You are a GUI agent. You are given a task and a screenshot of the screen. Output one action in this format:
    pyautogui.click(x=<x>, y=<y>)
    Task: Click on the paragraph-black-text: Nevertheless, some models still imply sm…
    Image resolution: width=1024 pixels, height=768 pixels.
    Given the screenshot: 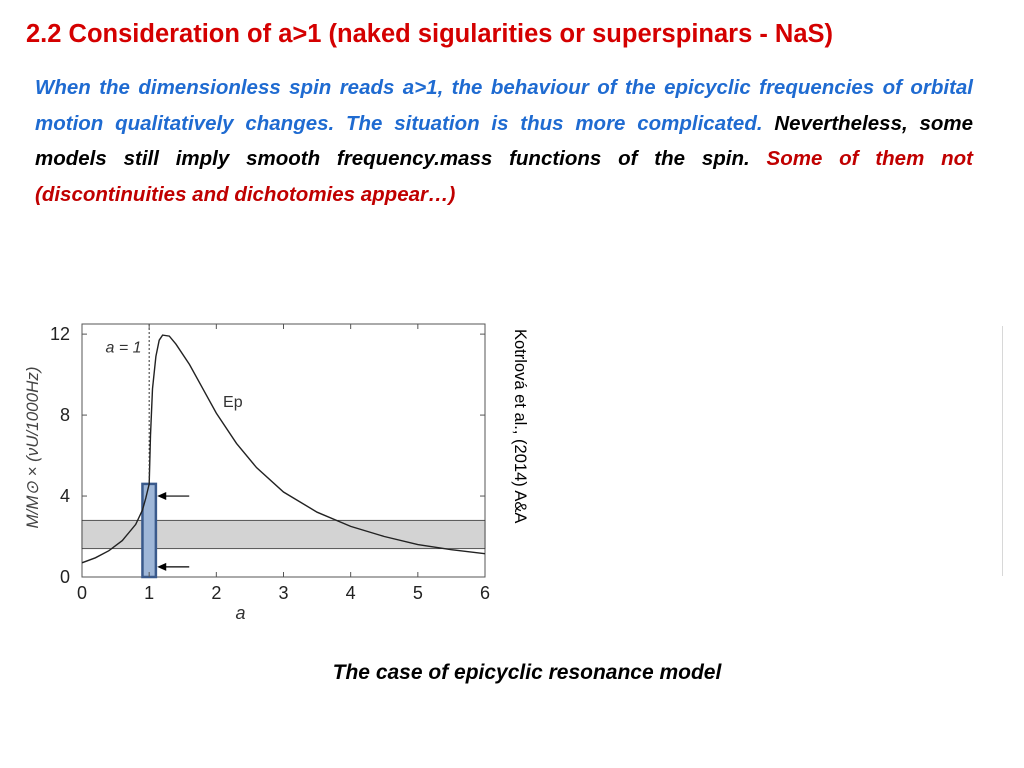 What is the action you would take?
    pyautogui.click(x=504, y=141)
    